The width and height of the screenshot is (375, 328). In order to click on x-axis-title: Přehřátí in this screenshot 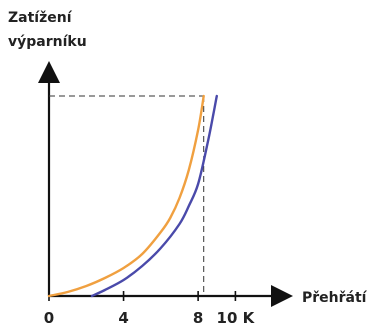, I will do `click(335, 298)`.